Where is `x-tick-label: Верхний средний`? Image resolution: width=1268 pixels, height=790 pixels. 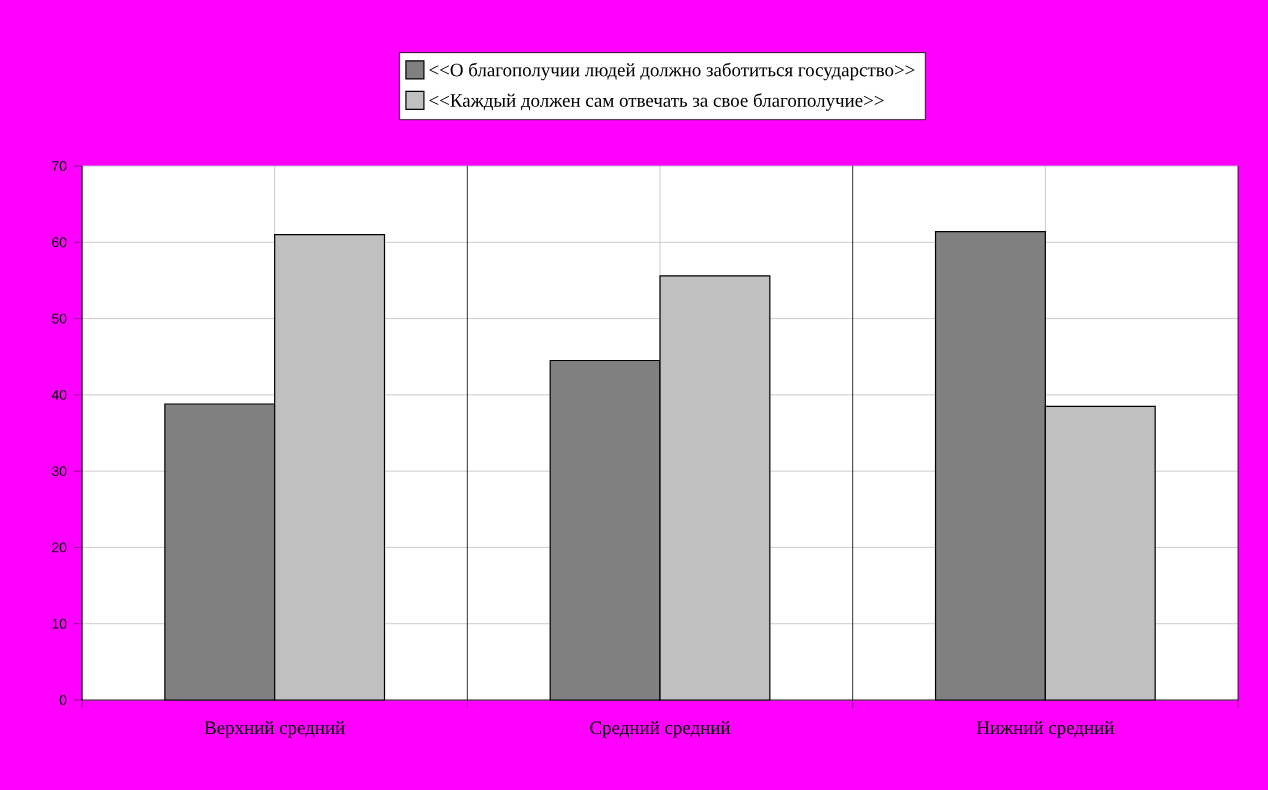 x-tick-label: Верхний средний is located at coordinates (274, 730).